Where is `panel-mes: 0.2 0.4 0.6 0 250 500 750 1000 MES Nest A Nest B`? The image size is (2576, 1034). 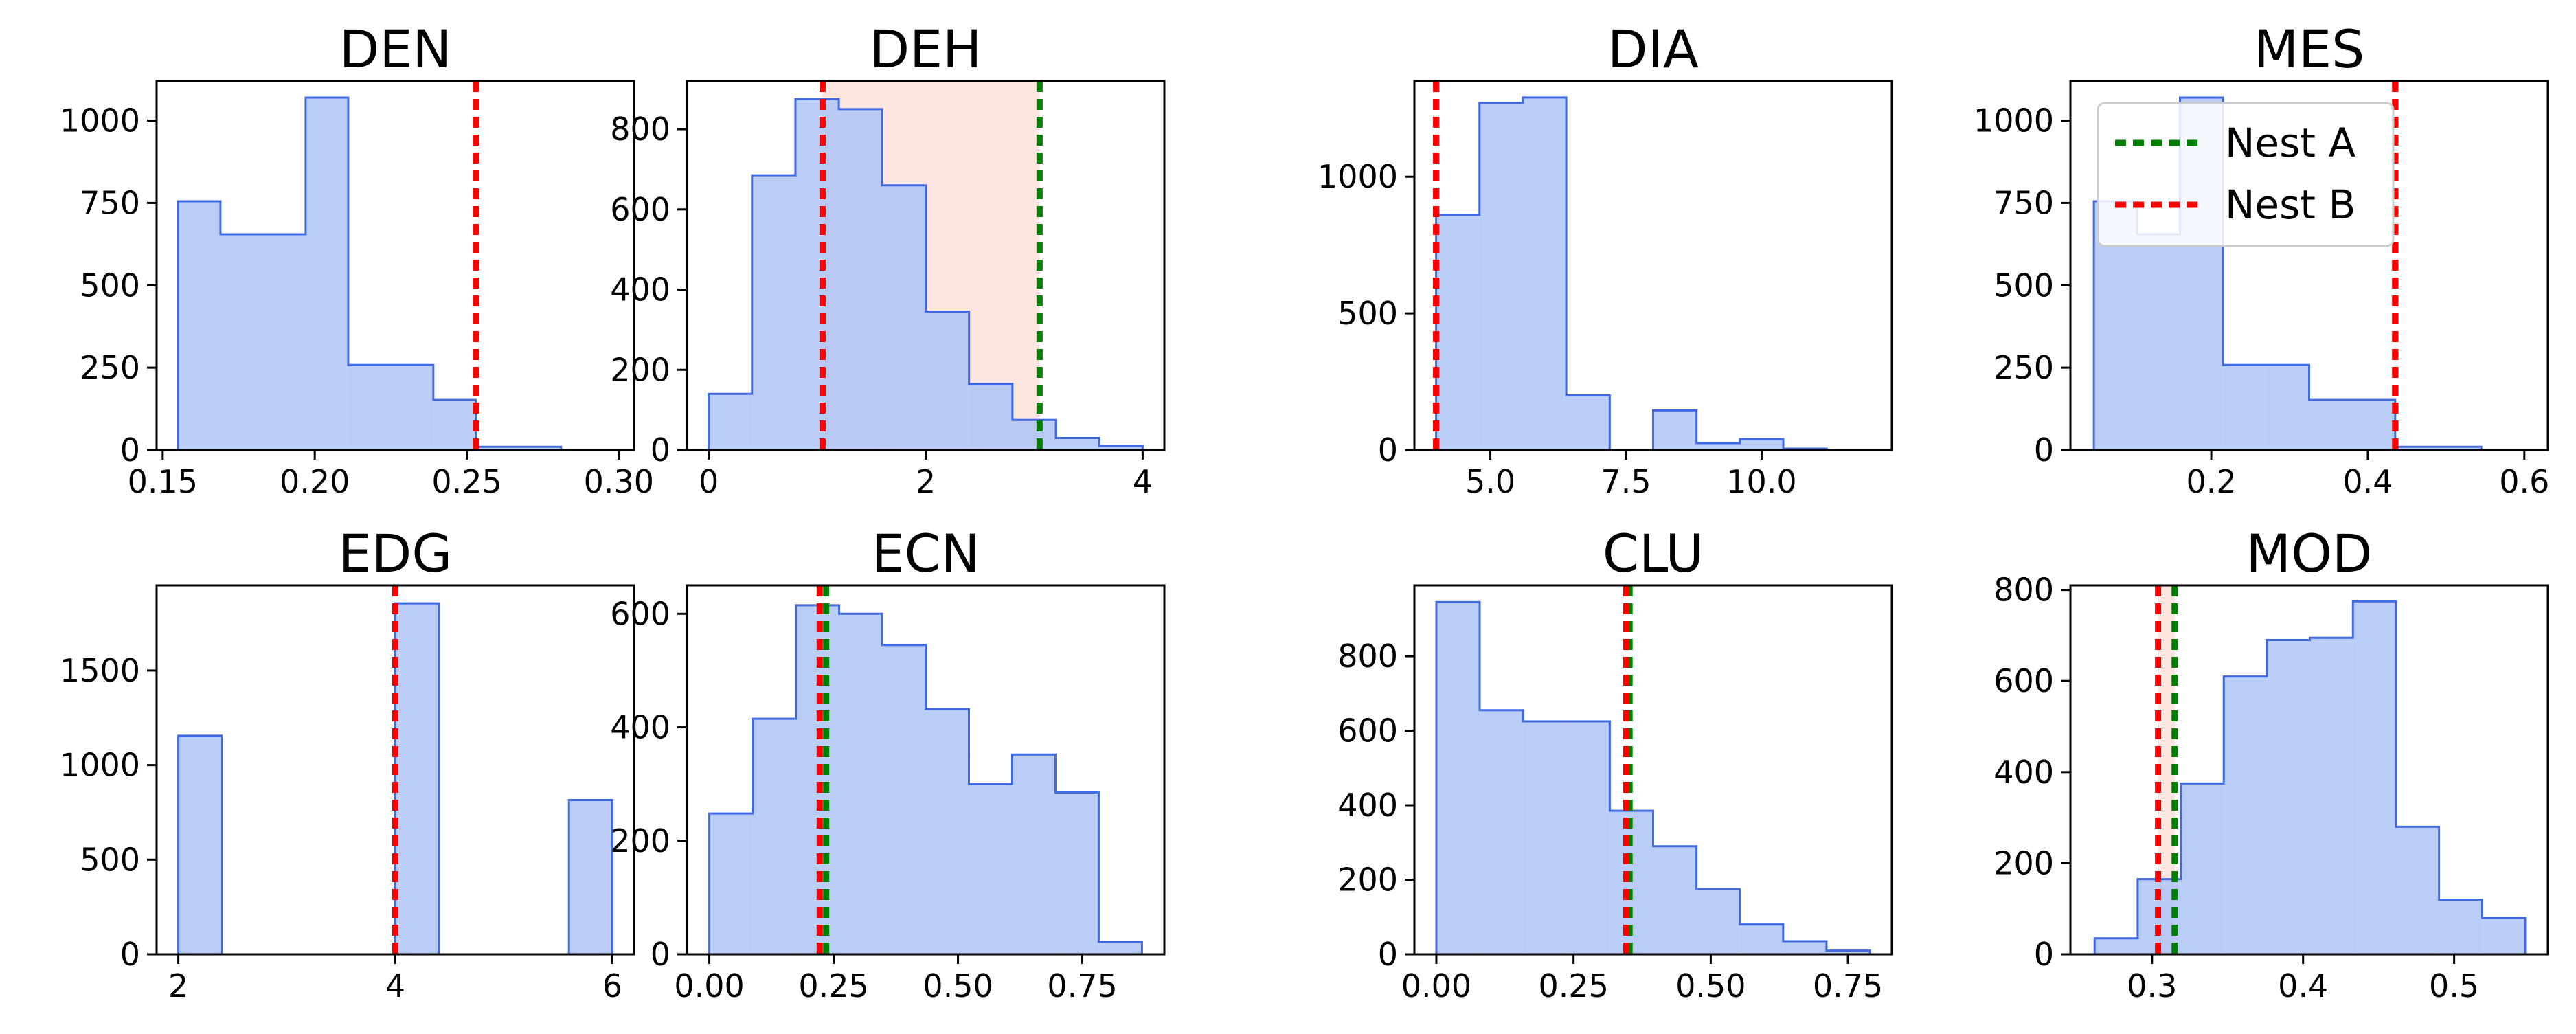 panel-mes: 0.2 0.4 0.6 0 250 500 750 1000 MES Nest A Nest B is located at coordinates (2261, 259).